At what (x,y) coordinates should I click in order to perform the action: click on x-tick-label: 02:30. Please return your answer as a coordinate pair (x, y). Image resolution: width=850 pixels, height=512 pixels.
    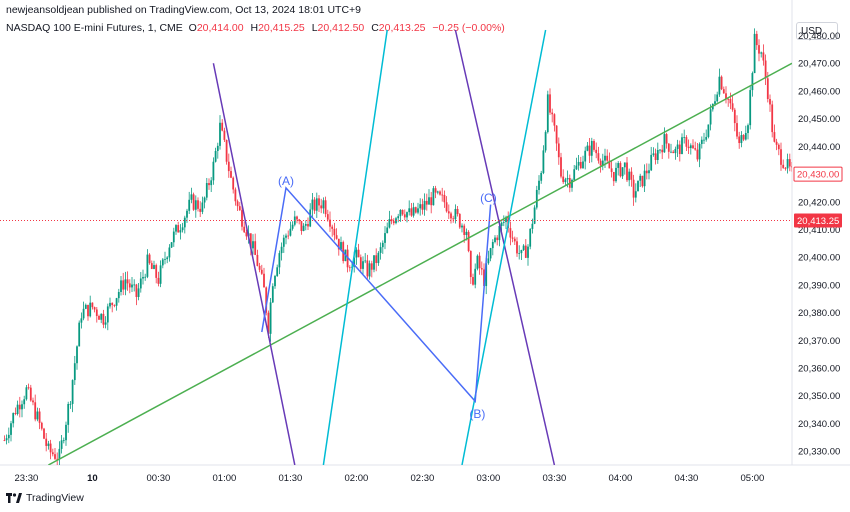
    Looking at the image, I should click on (423, 478).